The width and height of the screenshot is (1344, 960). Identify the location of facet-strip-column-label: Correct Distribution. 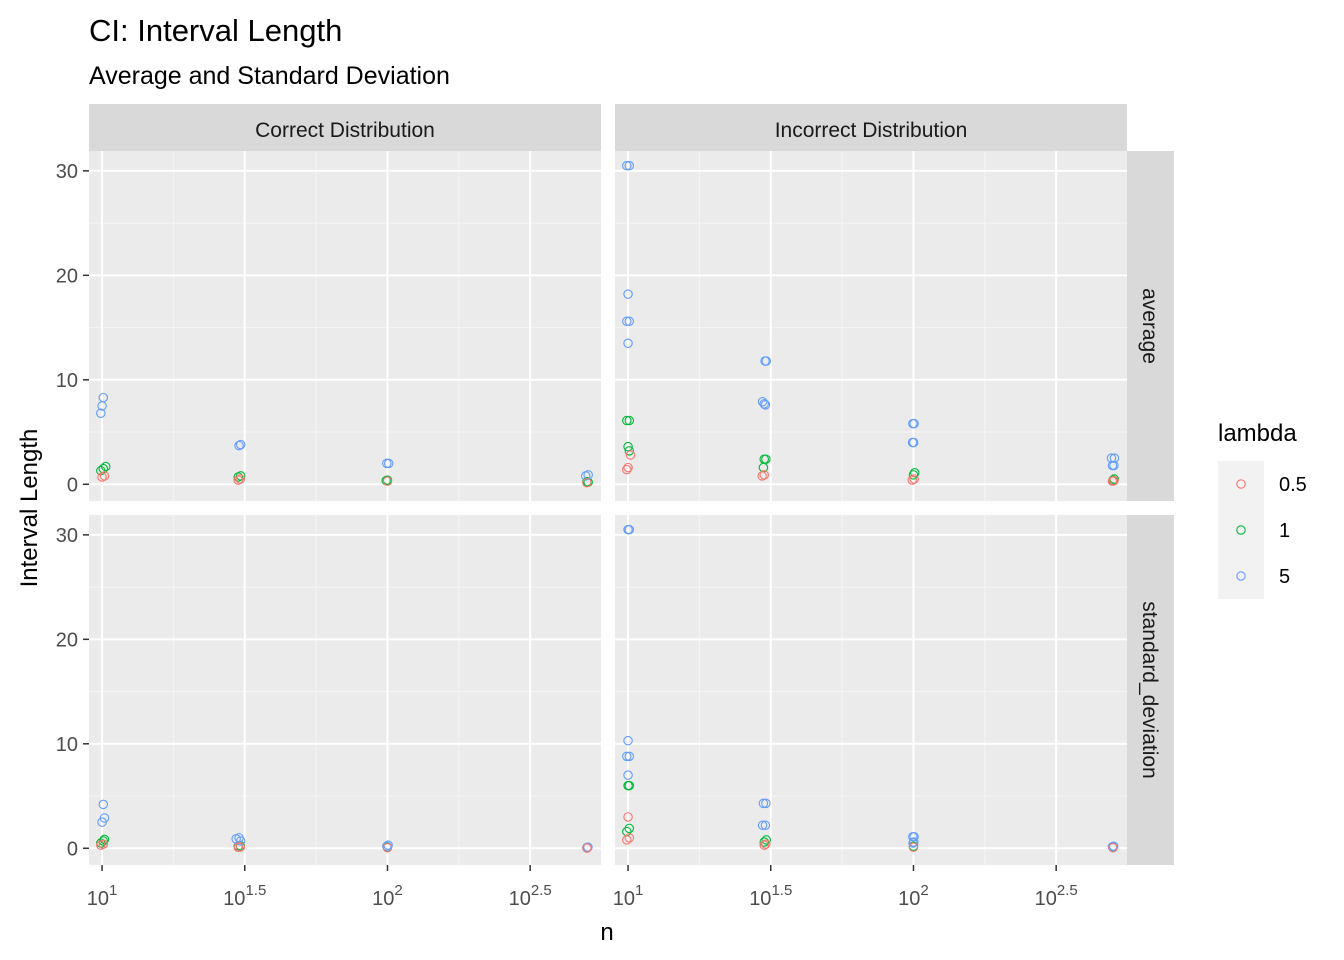
(345, 130).